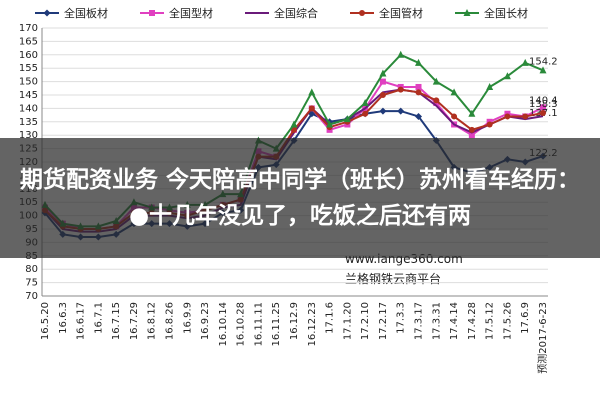 The height and width of the screenshot is (400, 600). What do you see at coordinates (28, 41) in the screenshot?
I see `y-tick-label: 165` at bounding box center [28, 41].